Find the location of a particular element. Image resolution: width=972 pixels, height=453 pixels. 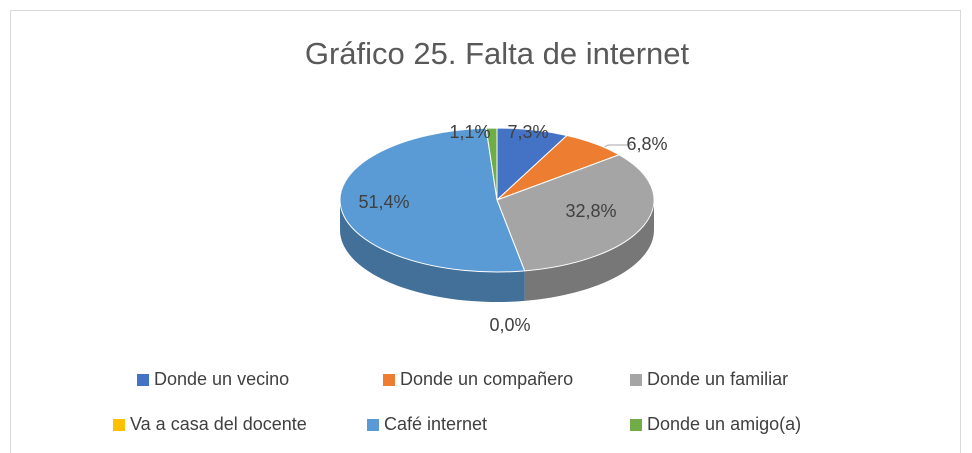

chart-title: Gráfico 25. Falta de internet is located at coordinates (497, 53).